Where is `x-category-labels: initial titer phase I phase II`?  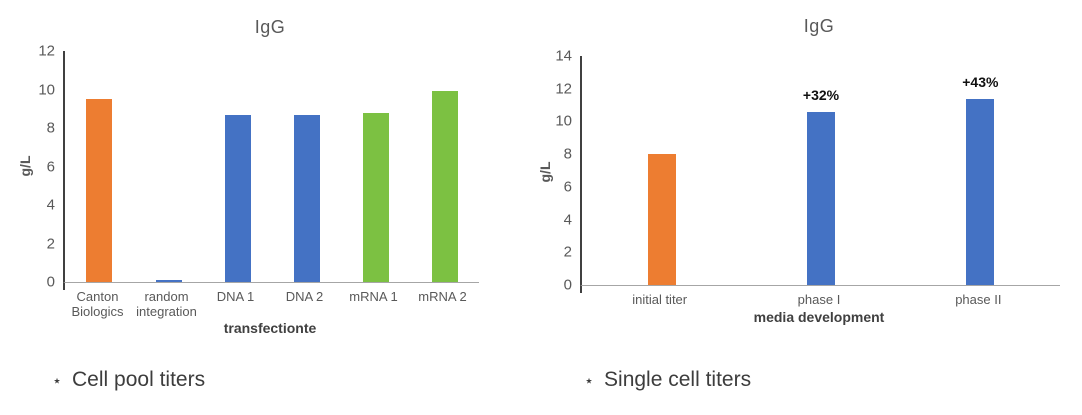 x-category-labels: initial titer phase I phase II is located at coordinates (819, 300).